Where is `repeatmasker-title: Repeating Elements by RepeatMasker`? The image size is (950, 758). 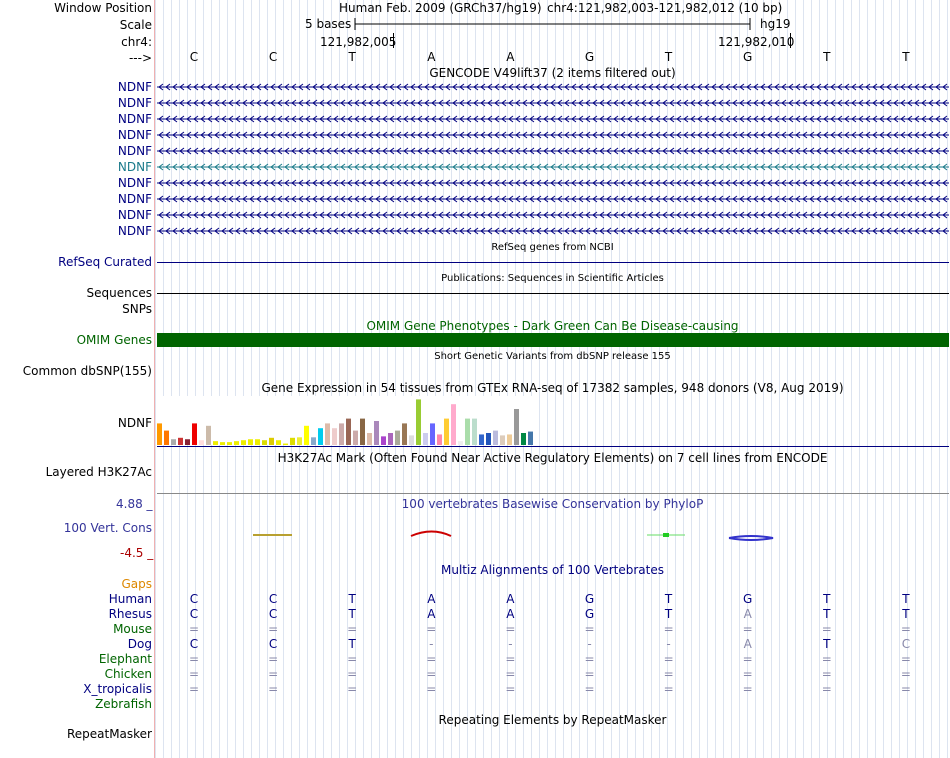
repeatmasker-title: Repeating Elements by RepeatMasker is located at coordinates (552, 720).